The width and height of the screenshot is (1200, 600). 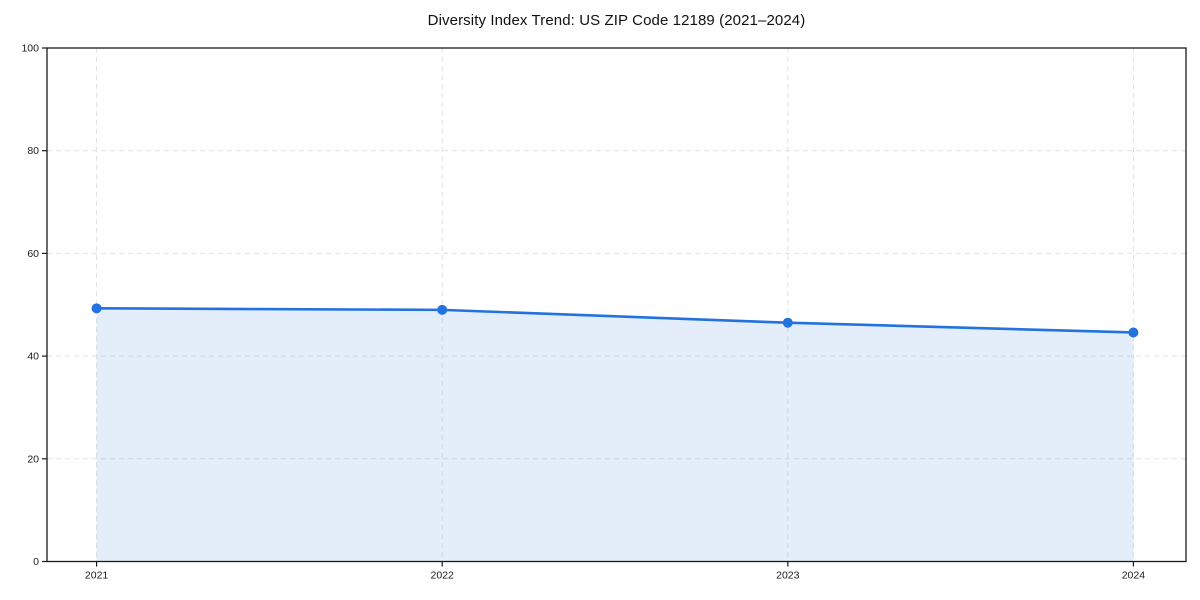 I want to click on y-tick-label: 100, so click(x=30, y=49).